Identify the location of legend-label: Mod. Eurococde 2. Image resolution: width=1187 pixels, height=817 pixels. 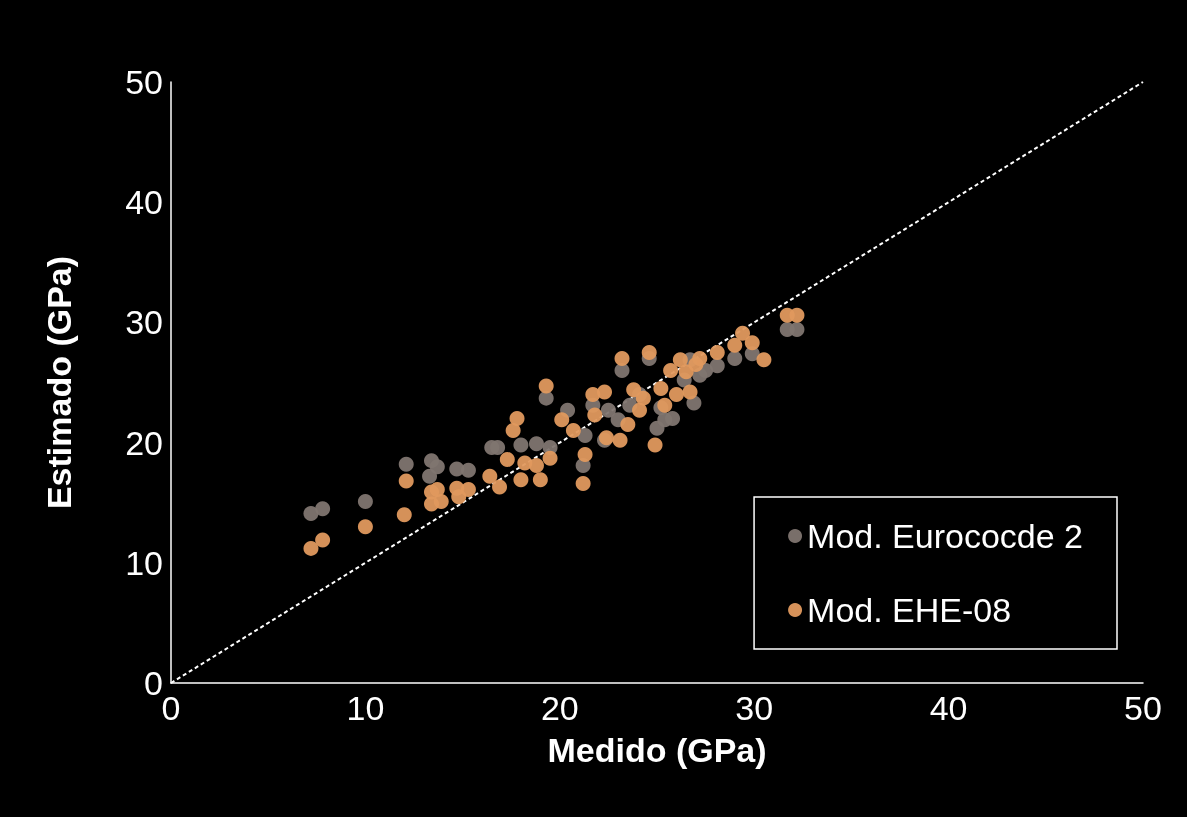
(945, 536).